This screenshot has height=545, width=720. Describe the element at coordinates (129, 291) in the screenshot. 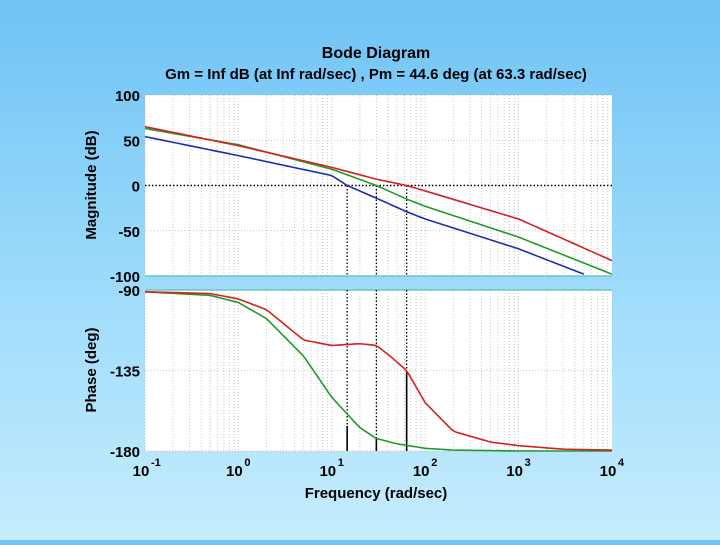

I see `phase-tick-label: -90` at that location.